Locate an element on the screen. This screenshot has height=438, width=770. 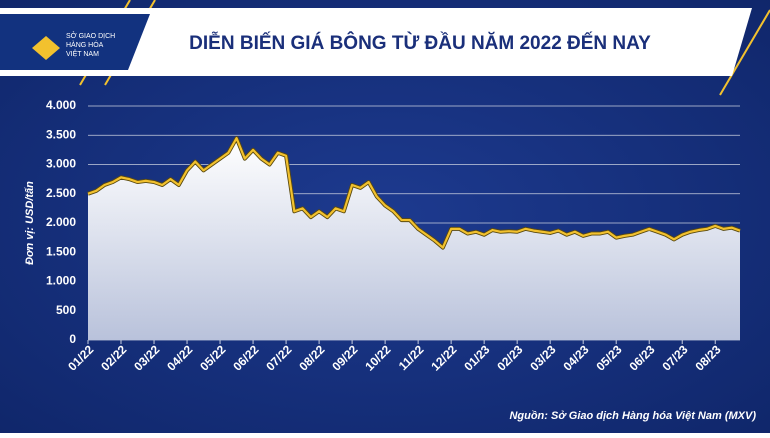
y-tick-label: 2.500 is located at coordinates (61, 193).